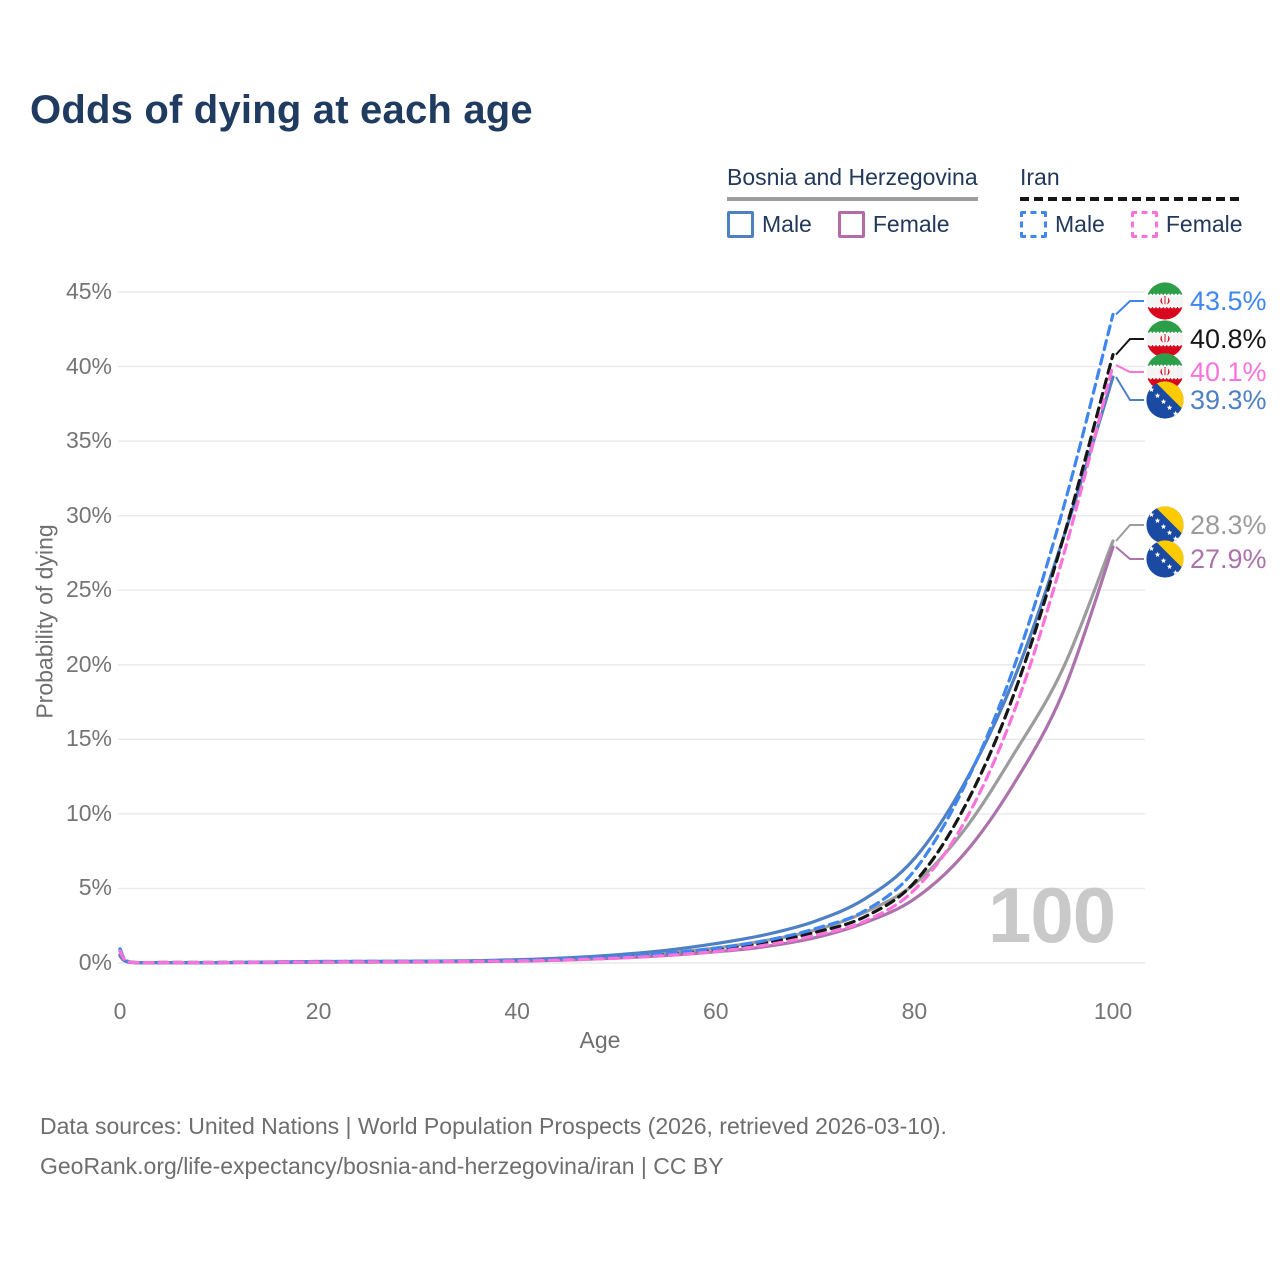 This screenshot has height=1280, width=1280. Describe the element at coordinates (716, 1011) in the screenshot. I see `x-tick-label: 60` at that location.